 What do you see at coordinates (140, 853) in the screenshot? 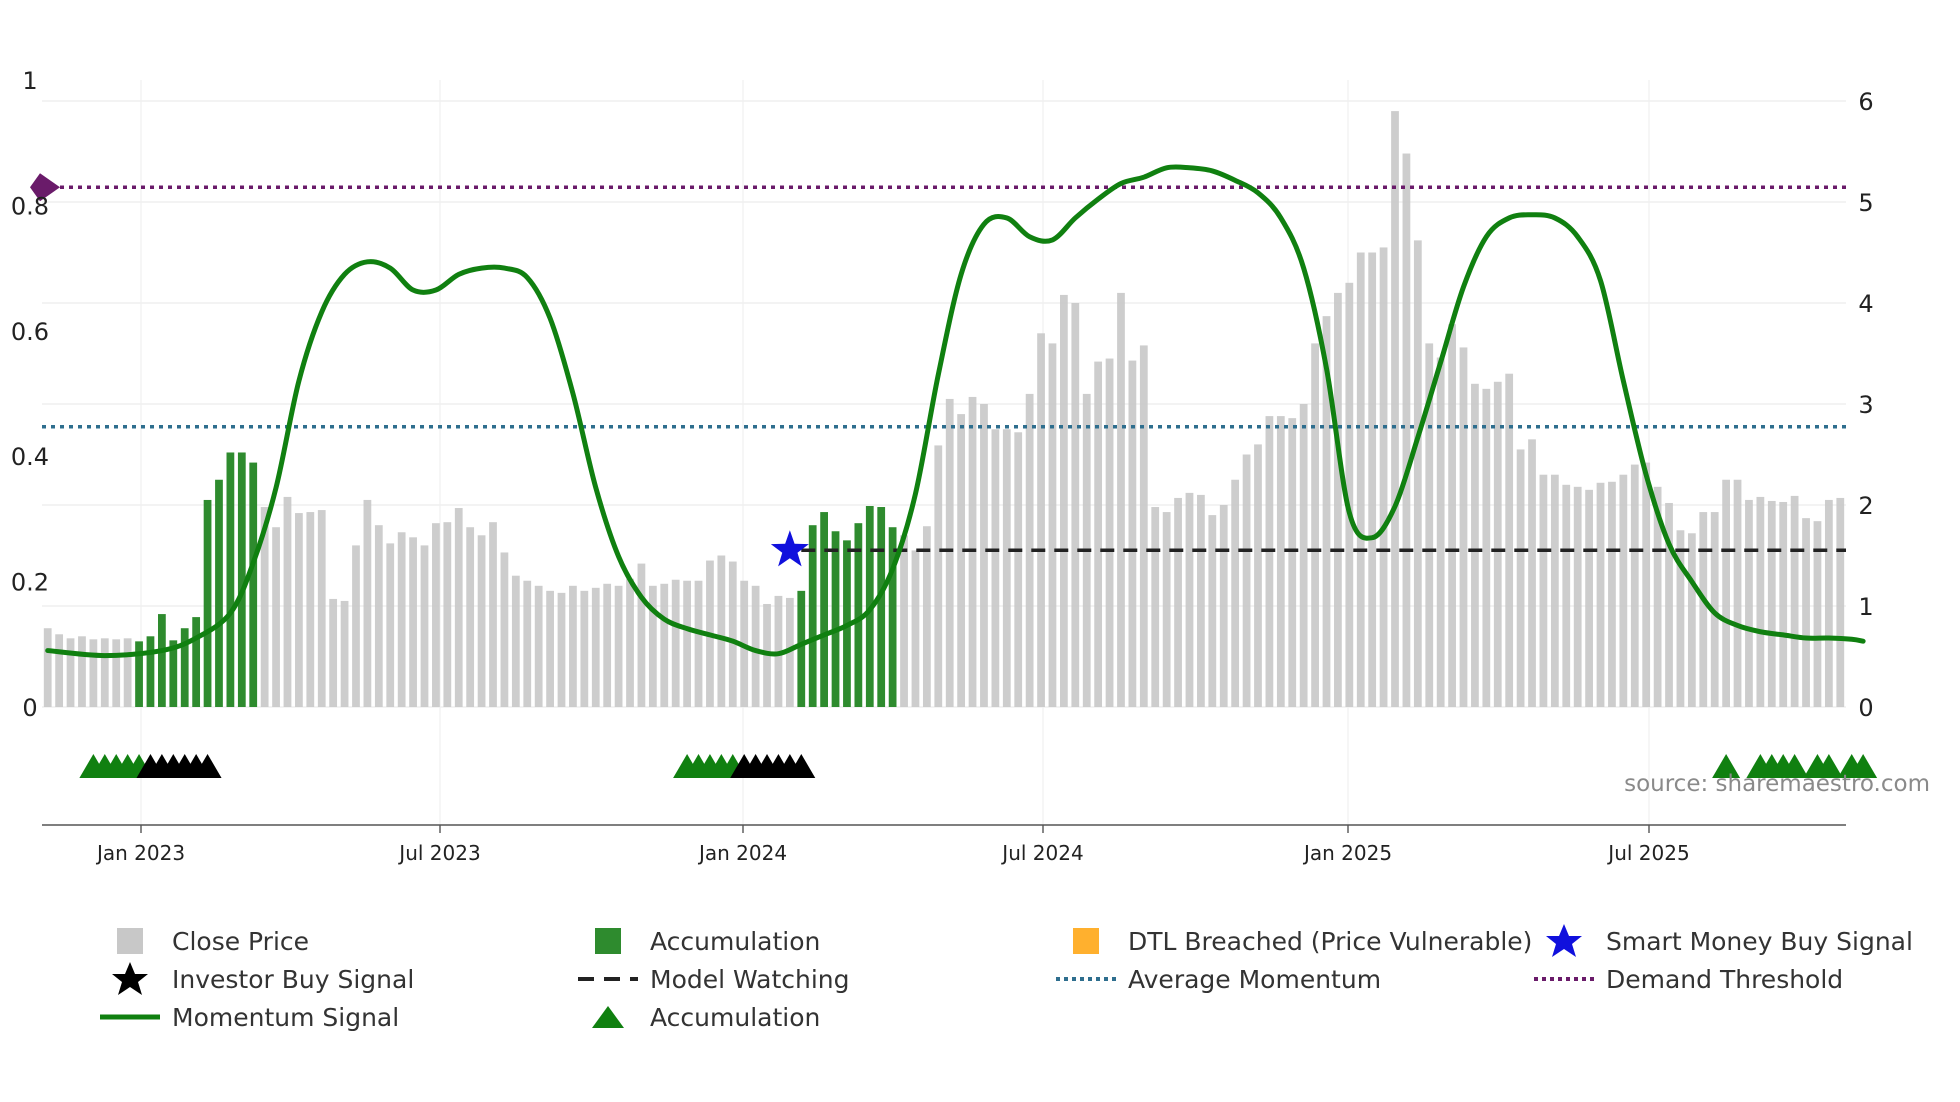
I see `x-tick-label: Jan 2023` at bounding box center [140, 853].